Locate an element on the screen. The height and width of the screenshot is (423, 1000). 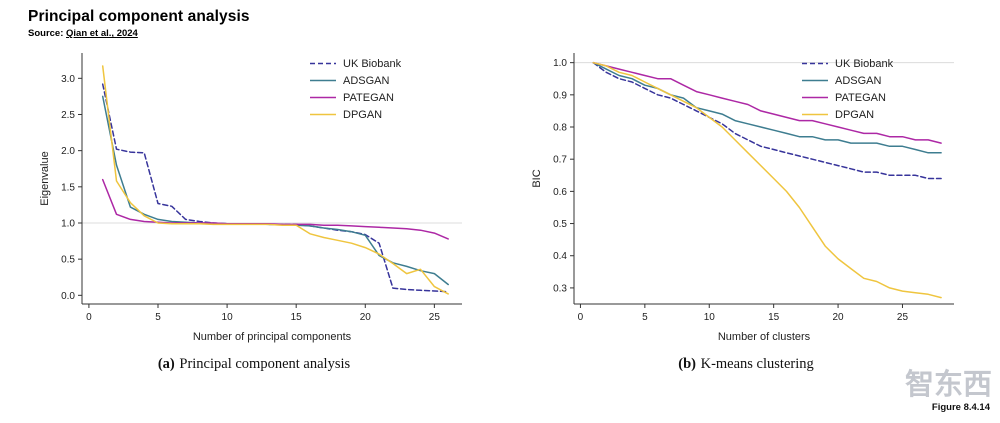
caption-pca-text: Principal component analysis is located at coordinates (265, 364).